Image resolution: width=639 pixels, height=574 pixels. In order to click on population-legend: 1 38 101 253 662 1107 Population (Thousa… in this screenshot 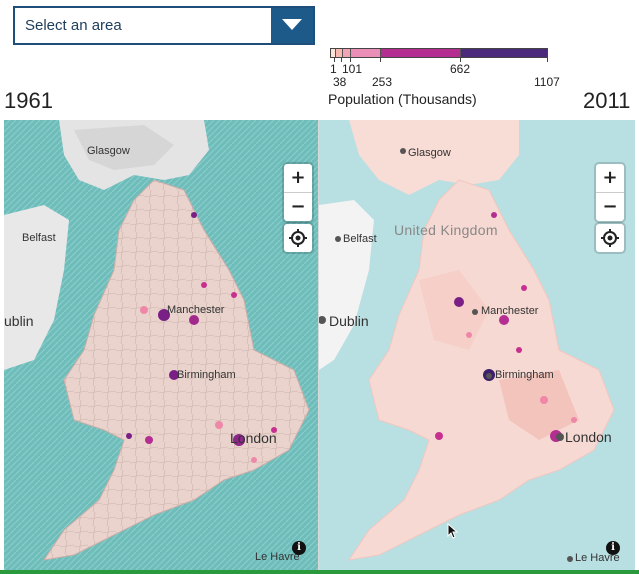, I will do `click(444, 77)`.